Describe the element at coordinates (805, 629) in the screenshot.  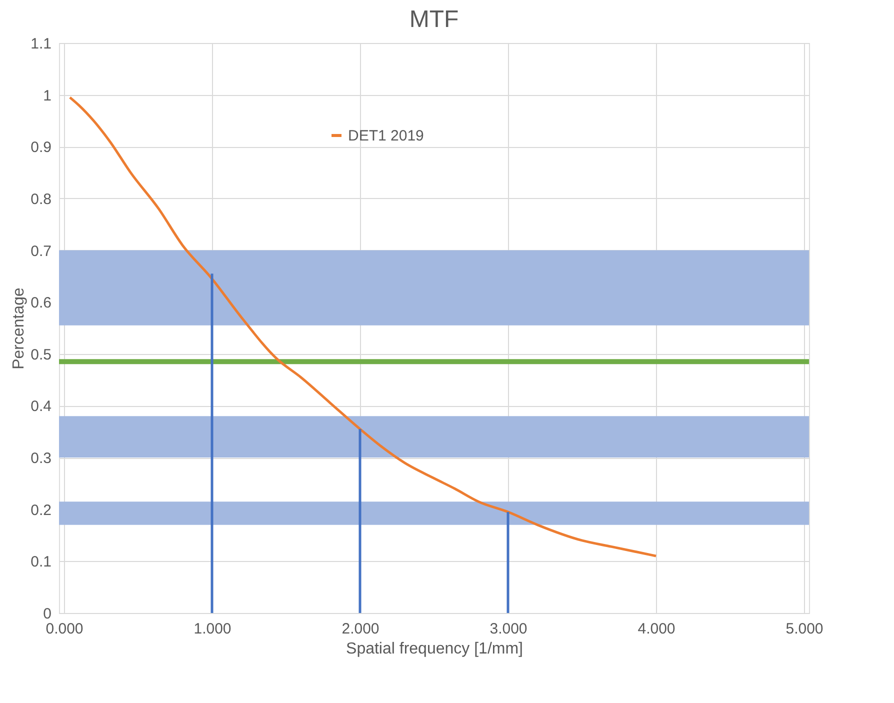
I see `x-tick-label: 5.000` at that location.